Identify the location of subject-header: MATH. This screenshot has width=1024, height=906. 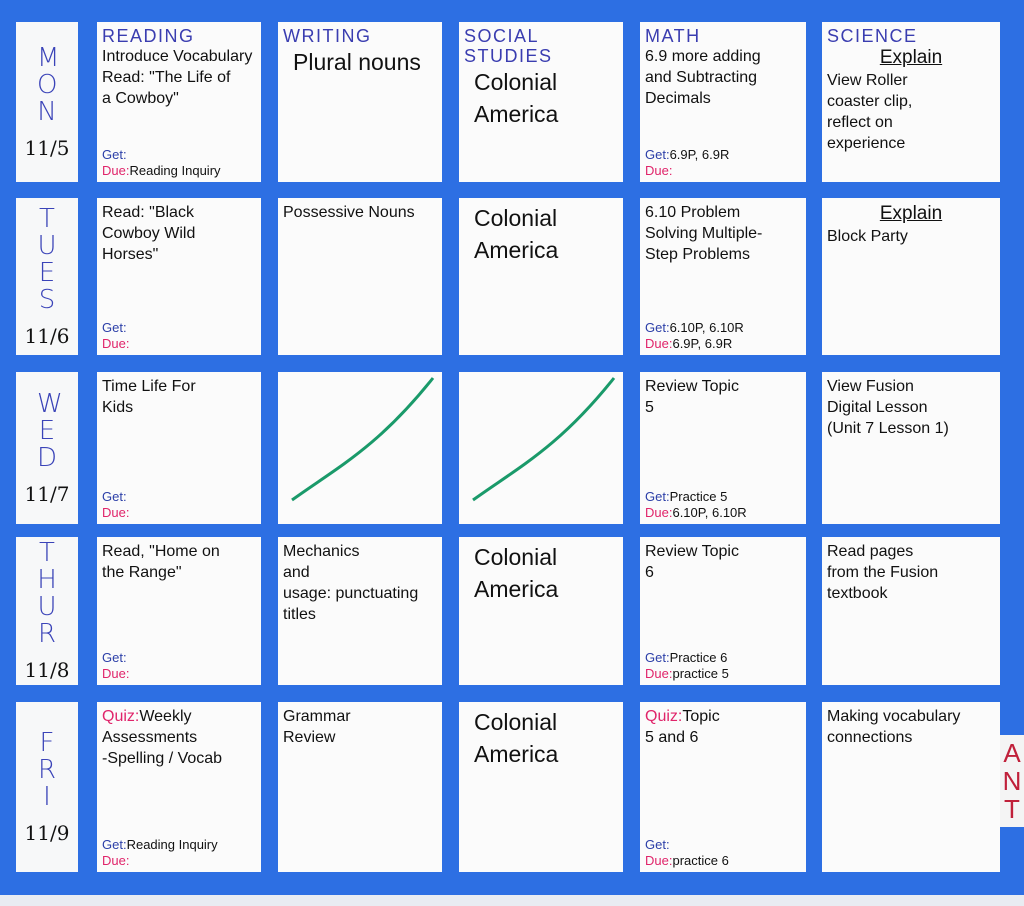
(673, 36).